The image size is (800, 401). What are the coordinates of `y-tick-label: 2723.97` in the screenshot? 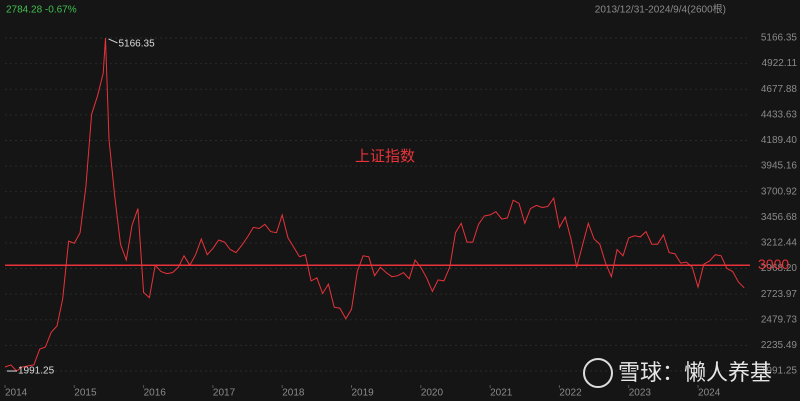 It's located at (779, 294).